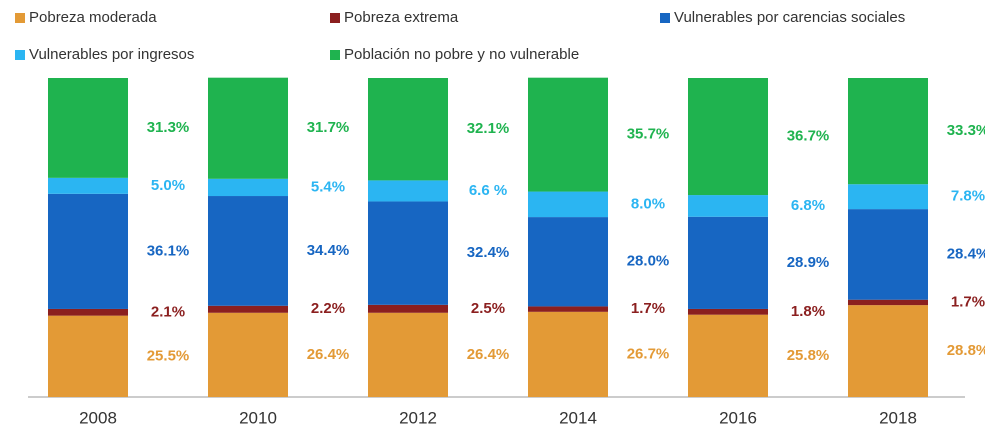 The width and height of the screenshot is (985, 430). What do you see at coordinates (328, 186) in the screenshot?
I see `value-label: 5.4%` at bounding box center [328, 186].